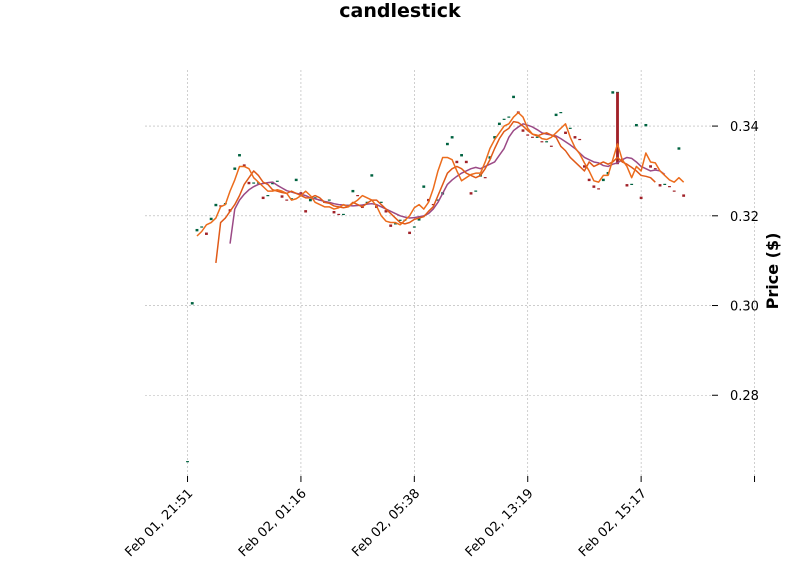  I want to click on chart-title: candlestick, so click(400, 11).